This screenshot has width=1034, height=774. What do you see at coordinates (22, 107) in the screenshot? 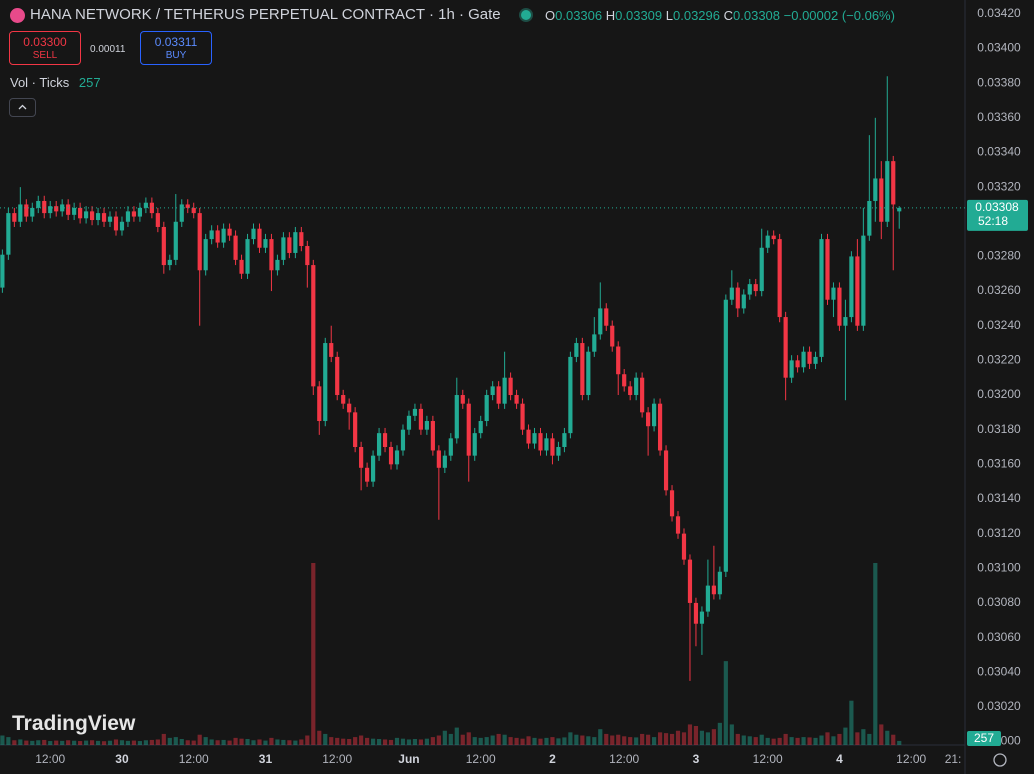
I see `collapse-button` at bounding box center [22, 107].